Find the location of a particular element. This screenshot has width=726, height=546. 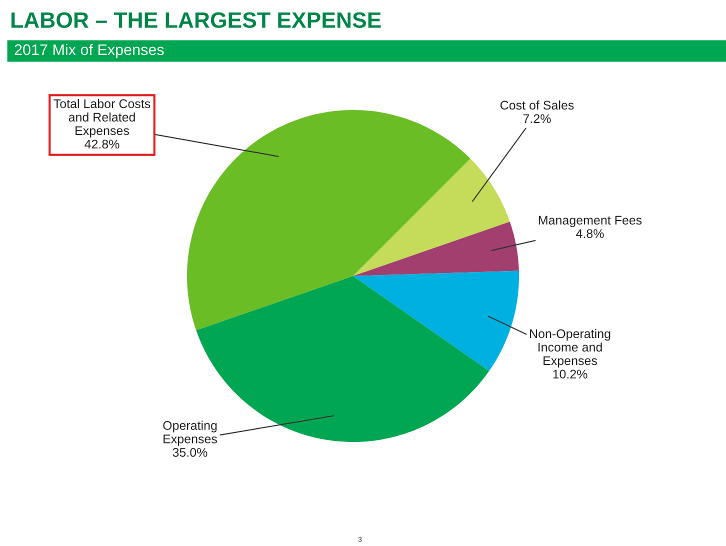

slice-label: Management Fees is located at coordinates (590, 222).